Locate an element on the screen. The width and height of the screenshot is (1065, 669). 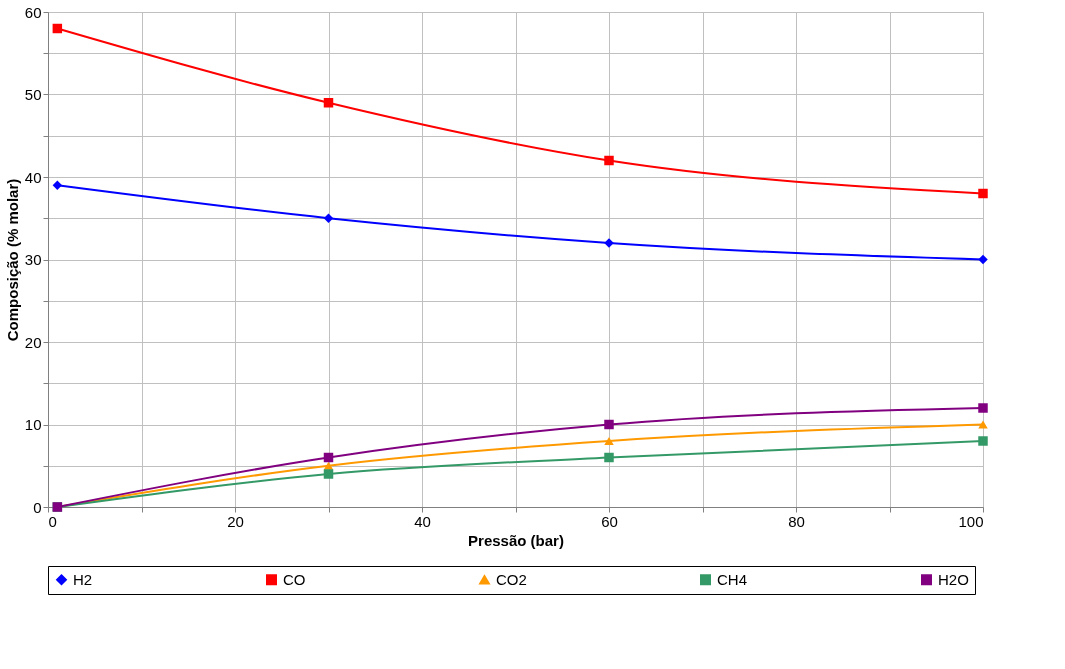
y-tick-label: 30 is located at coordinates (33, 259).